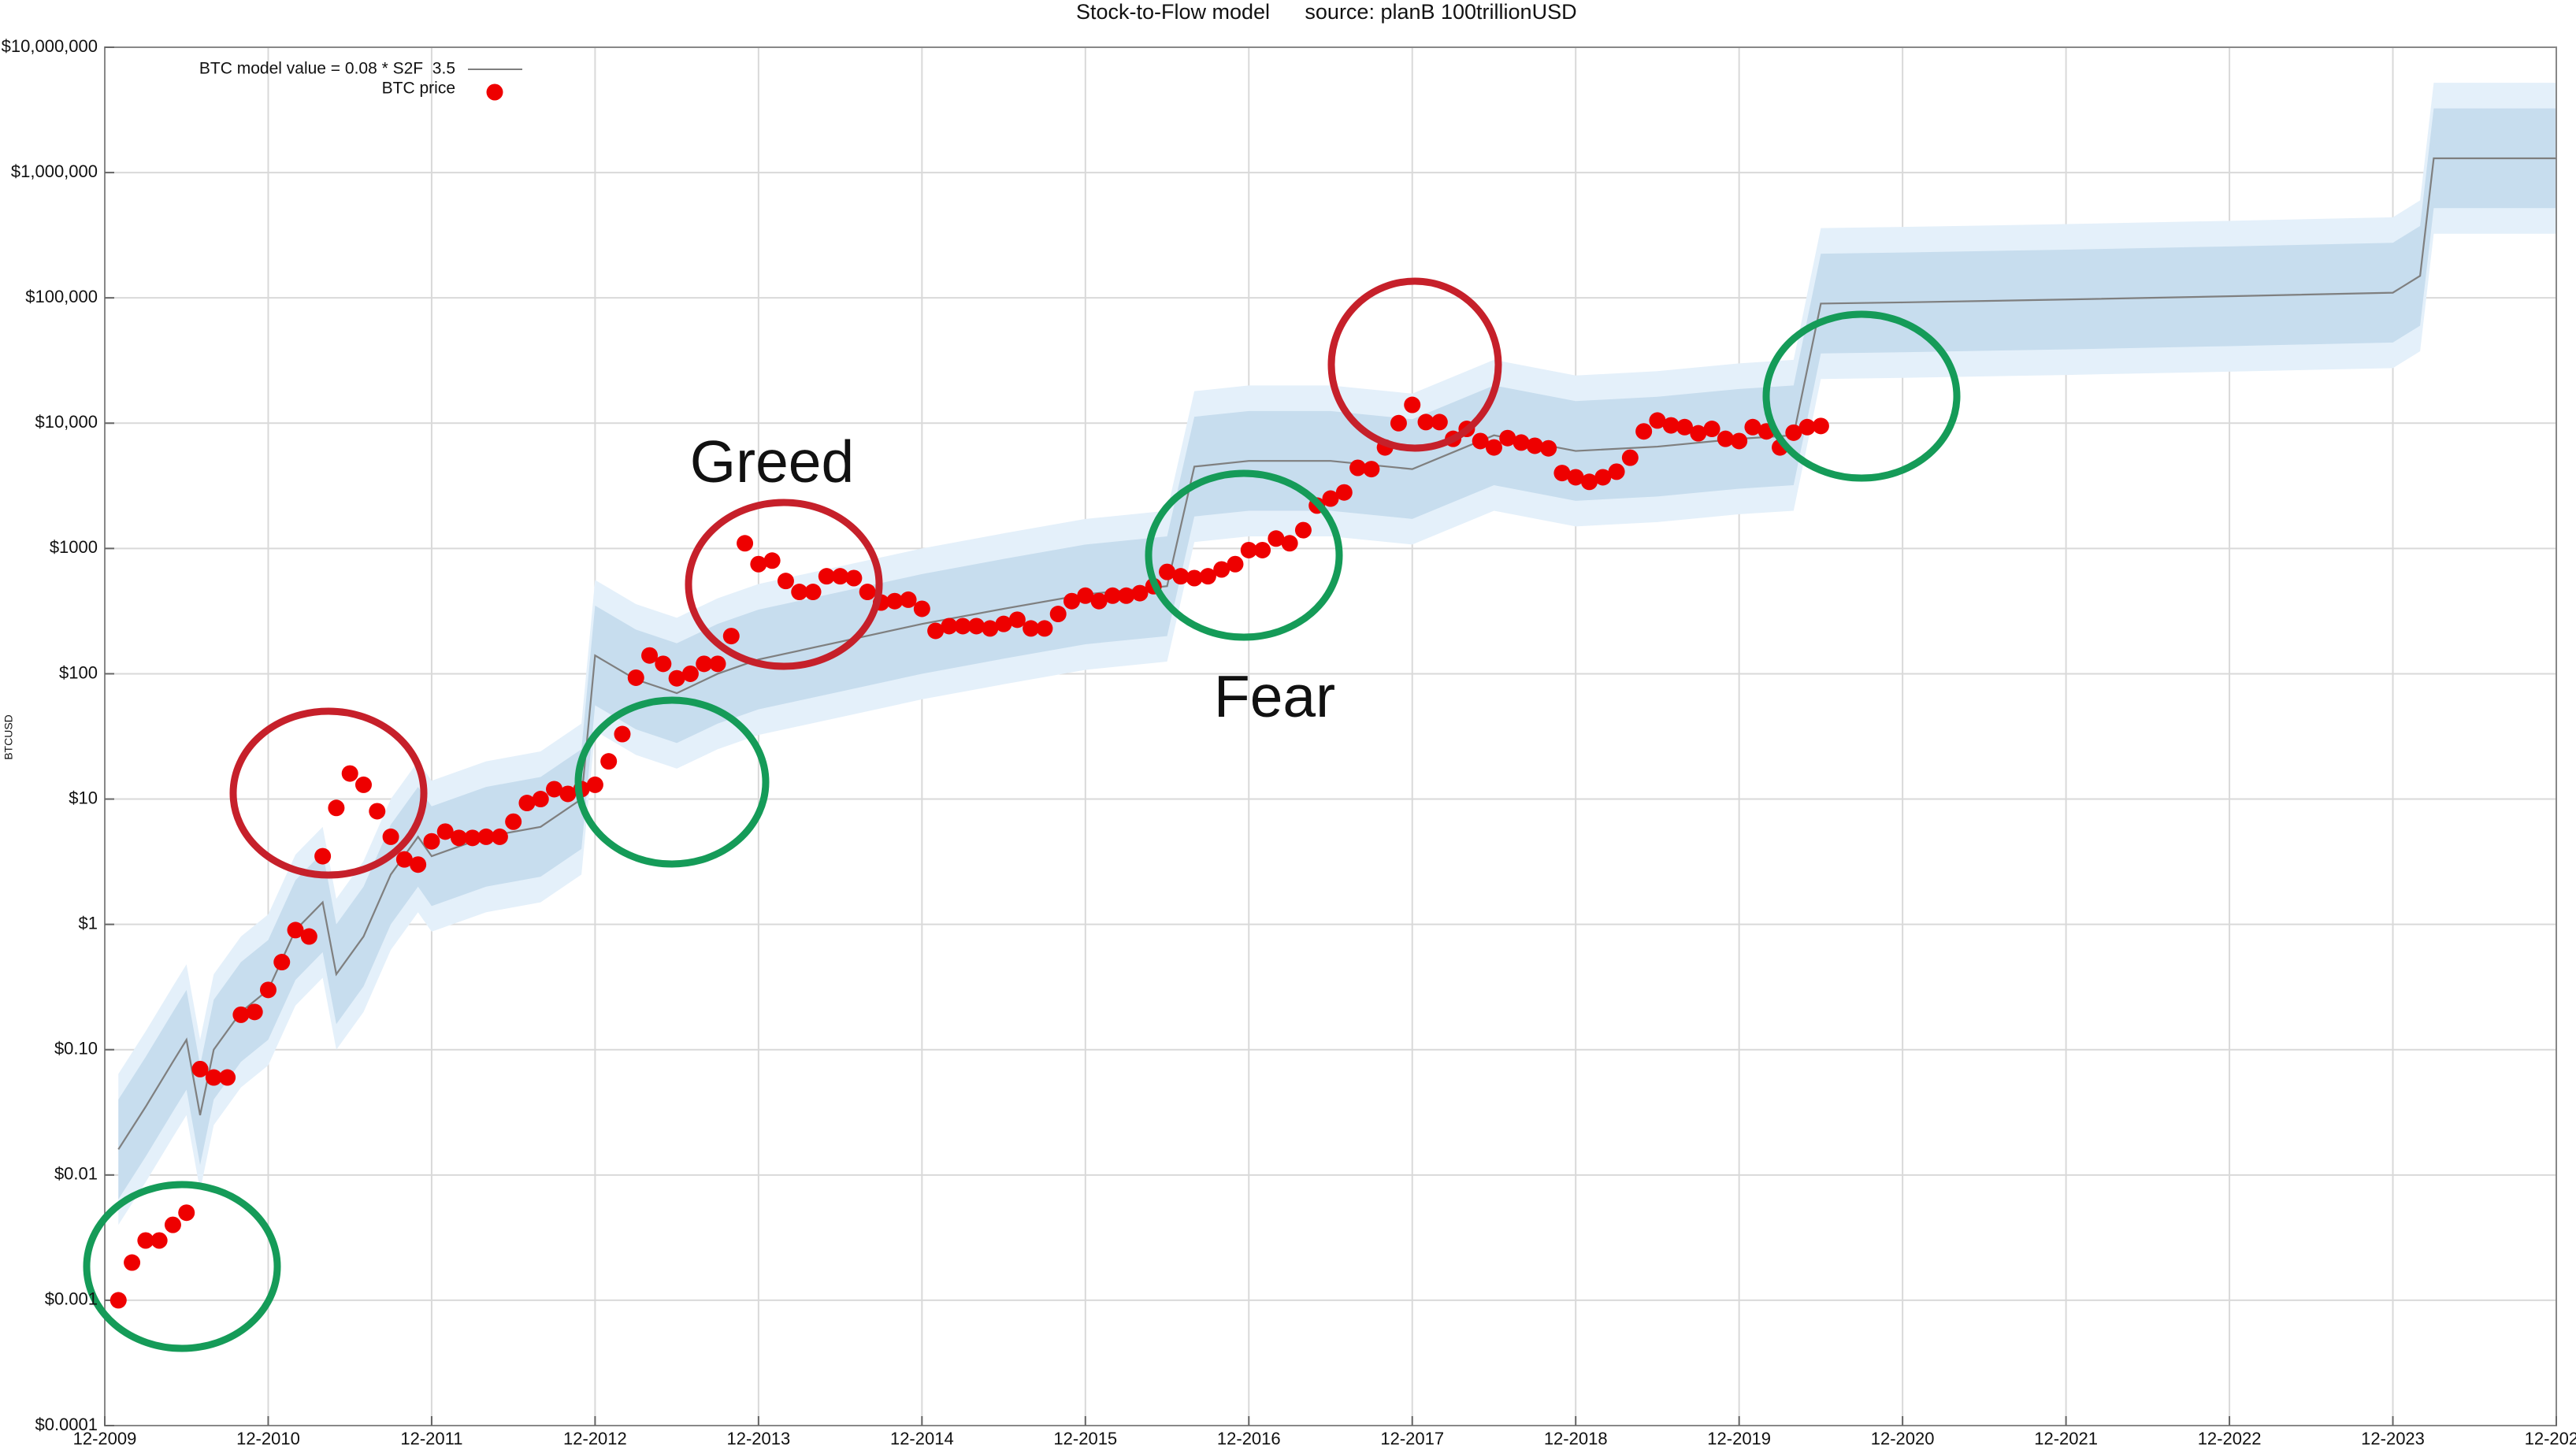 The height and width of the screenshot is (1450, 2576). What do you see at coordinates (1576, 1438) in the screenshot?
I see `x-tick-label: 12-2018` at bounding box center [1576, 1438].